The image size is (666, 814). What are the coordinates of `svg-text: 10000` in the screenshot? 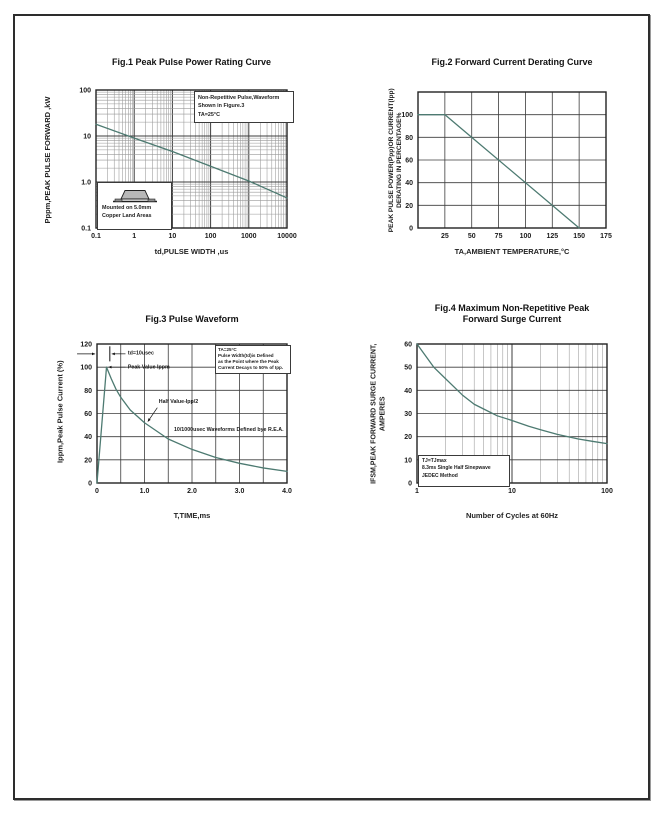 It's located at (287, 236).